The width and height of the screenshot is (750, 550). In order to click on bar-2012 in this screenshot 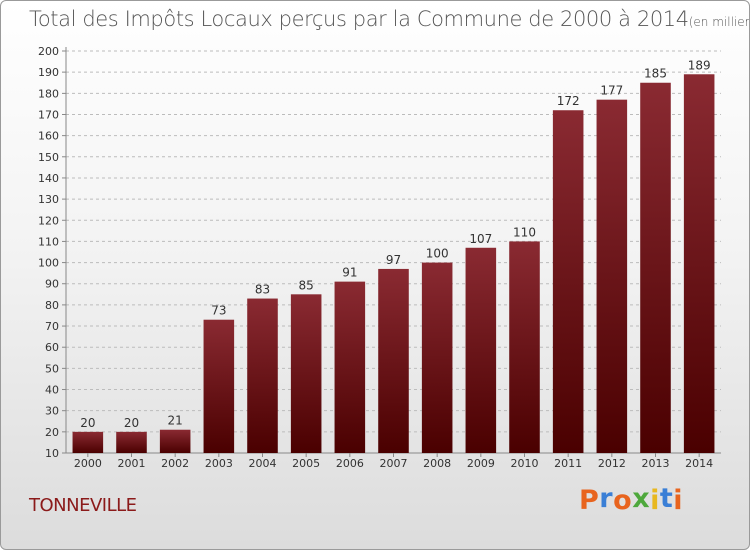, I will do `click(612, 276)`.